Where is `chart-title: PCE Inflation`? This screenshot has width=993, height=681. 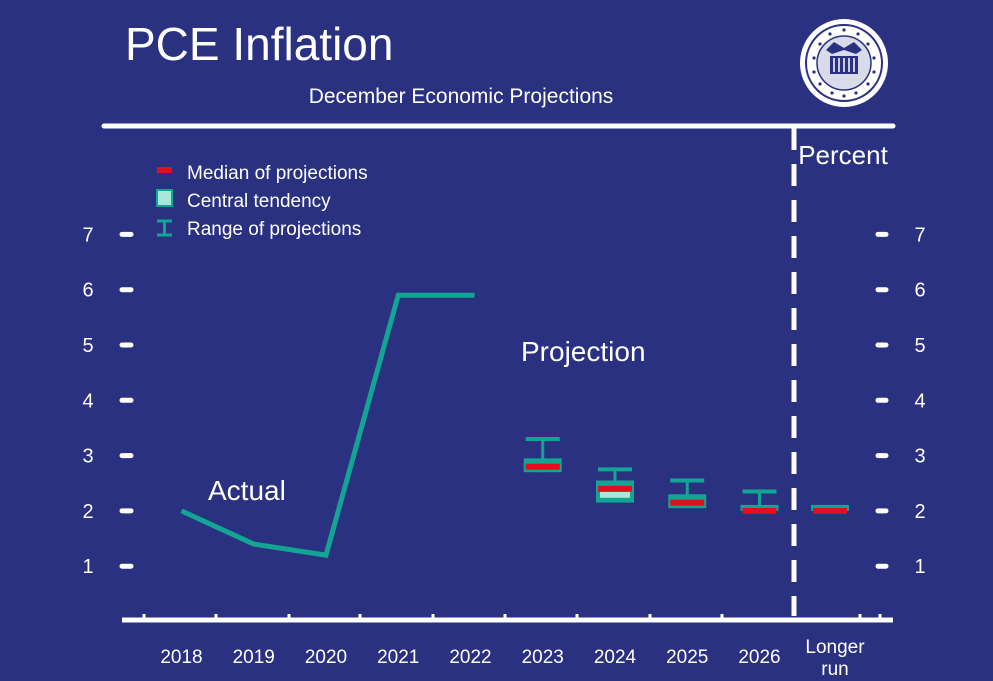
chart-title: PCE Inflation is located at coordinates (259, 44).